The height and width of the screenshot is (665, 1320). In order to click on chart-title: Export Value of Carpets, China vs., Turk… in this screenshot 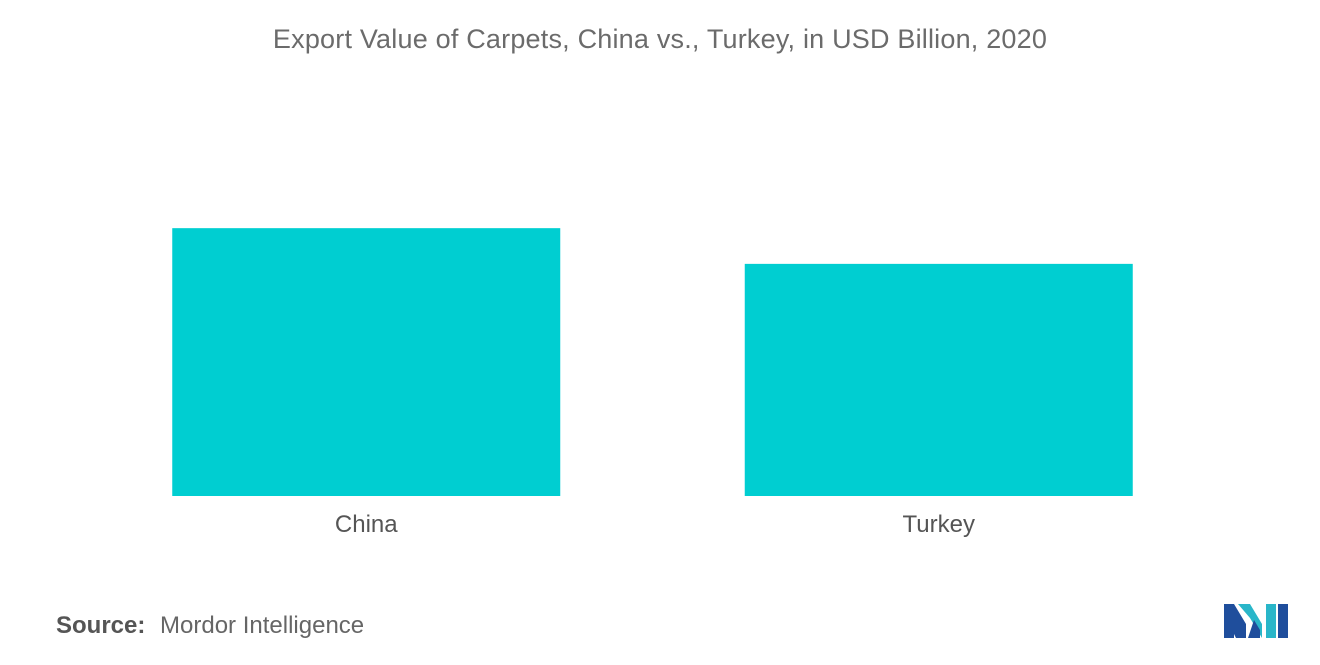, I will do `click(660, 39)`.